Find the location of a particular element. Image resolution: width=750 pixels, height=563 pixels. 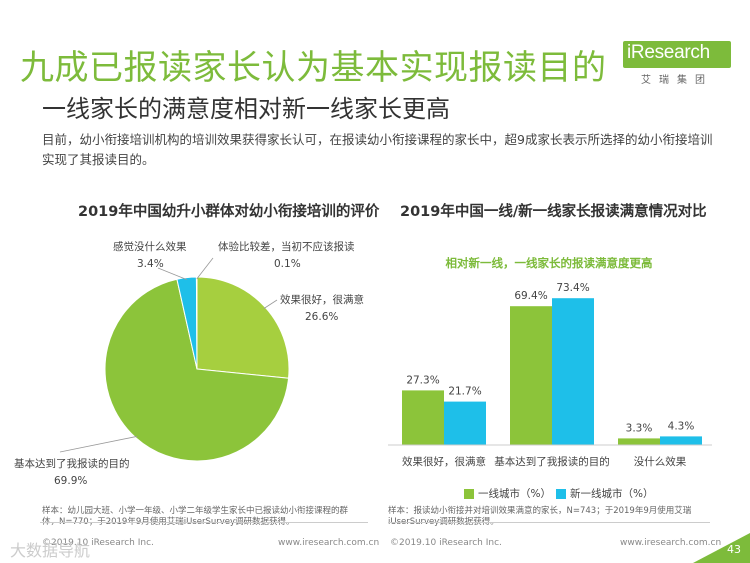

footer-divider-right is located at coordinates (549, 522).